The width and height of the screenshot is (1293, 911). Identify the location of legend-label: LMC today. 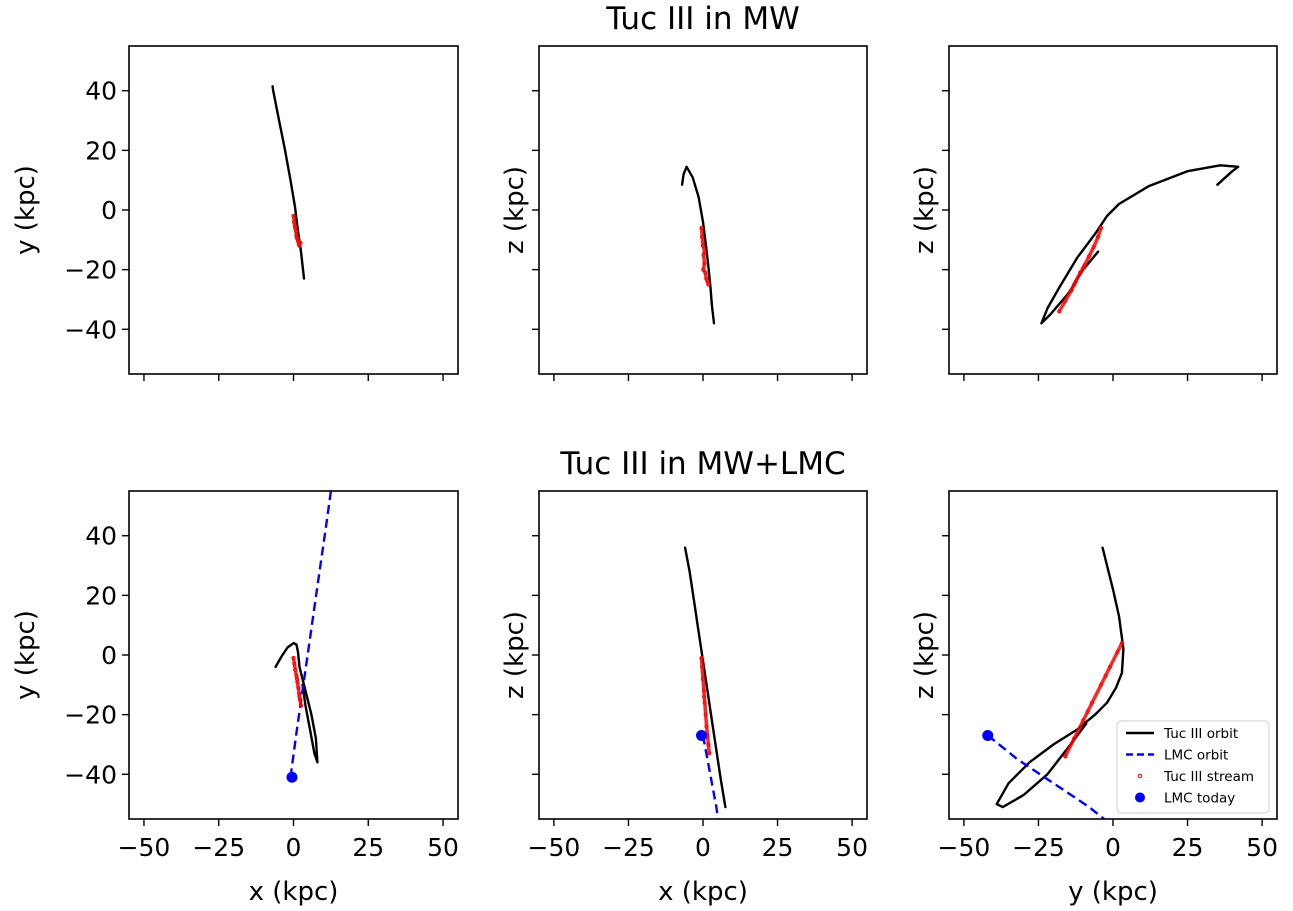
(1199, 799).